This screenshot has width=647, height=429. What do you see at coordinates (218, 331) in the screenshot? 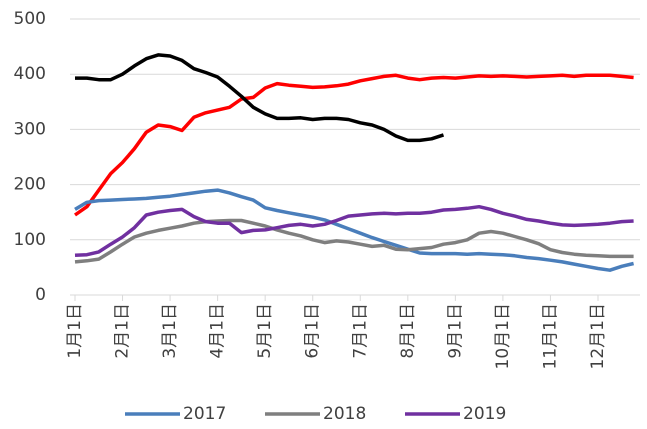
I see `x-tick-label: 4月1日` at bounding box center [218, 331].